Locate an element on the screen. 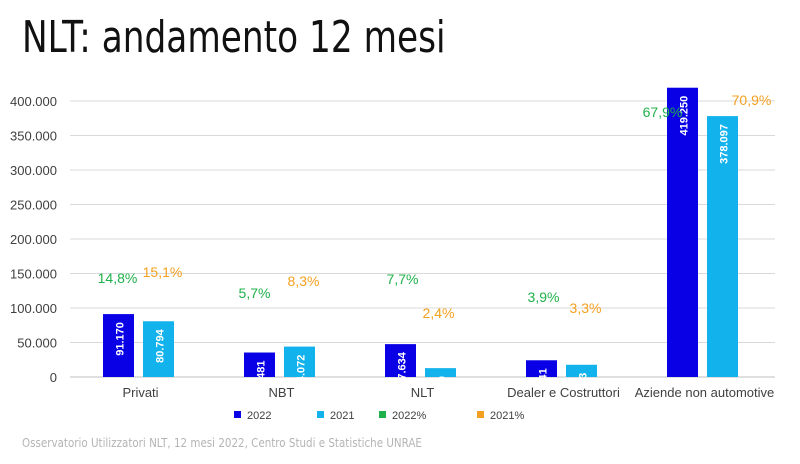 This screenshot has width=800, height=464. x-category-label: Privati is located at coordinates (140, 392).